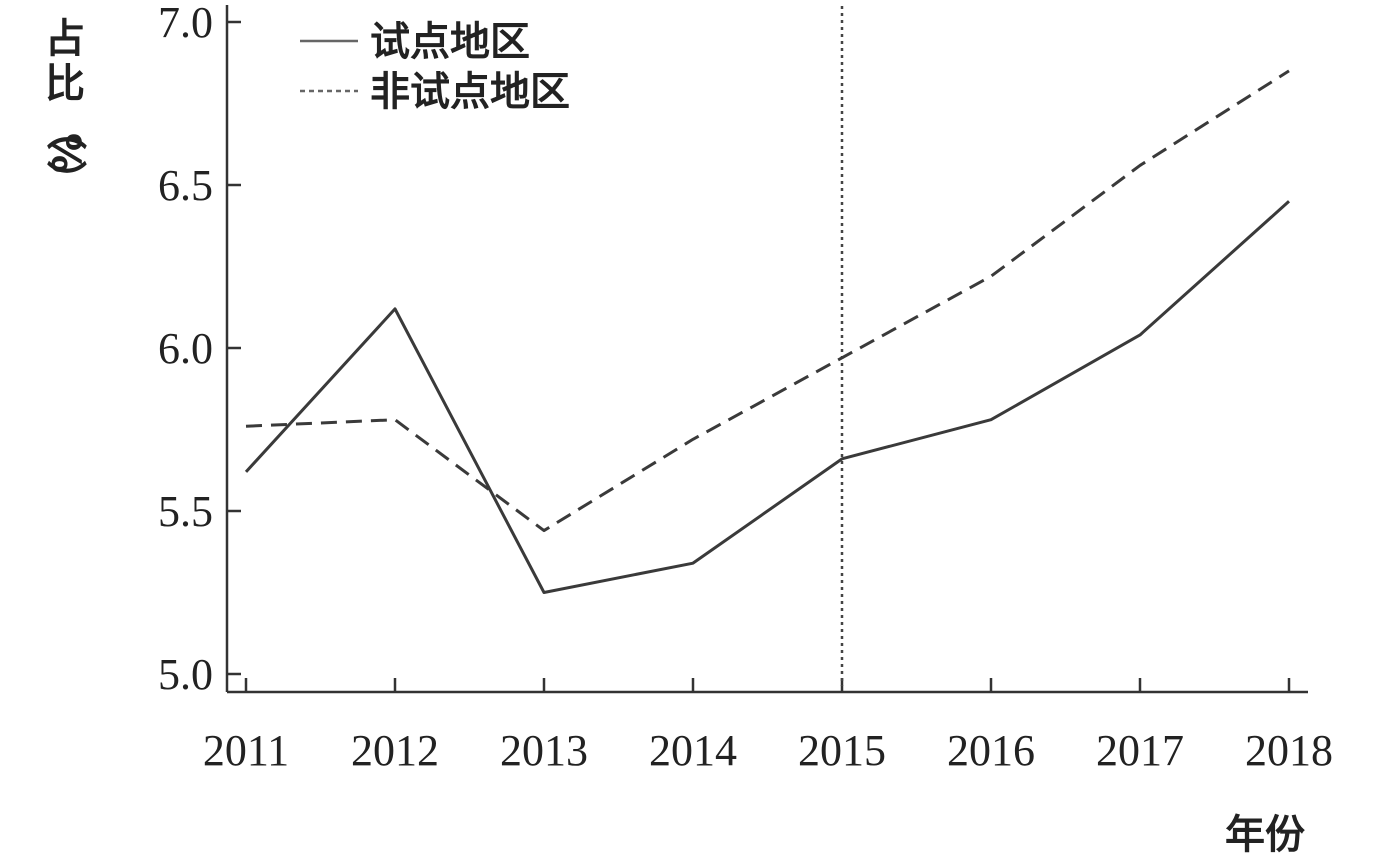  Describe the element at coordinates (65, 180) in the screenshot. I see `y-axis-title-char: ）` at that location.